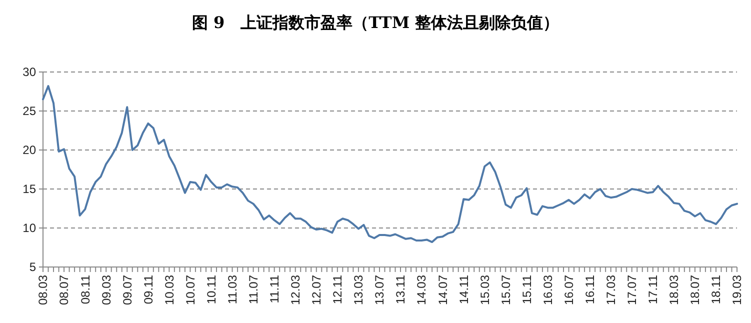 The width and height of the screenshot is (751, 323). What do you see at coordinates (295, 290) in the screenshot?
I see `x-tick-label: 12.03` at bounding box center [295, 290].